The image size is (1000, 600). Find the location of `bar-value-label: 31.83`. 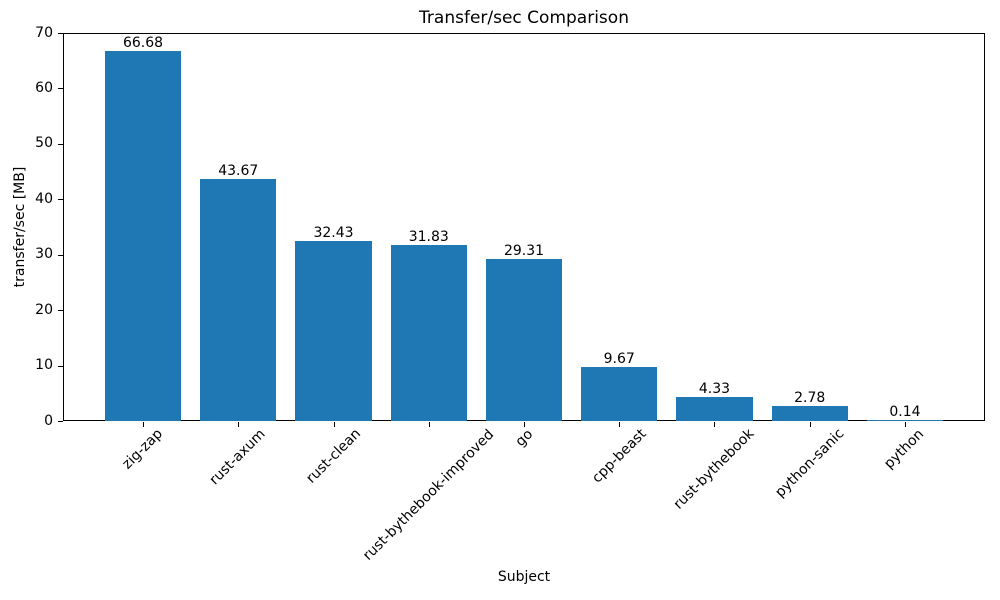

bar-value-label: 31.83 is located at coordinates (428, 236).